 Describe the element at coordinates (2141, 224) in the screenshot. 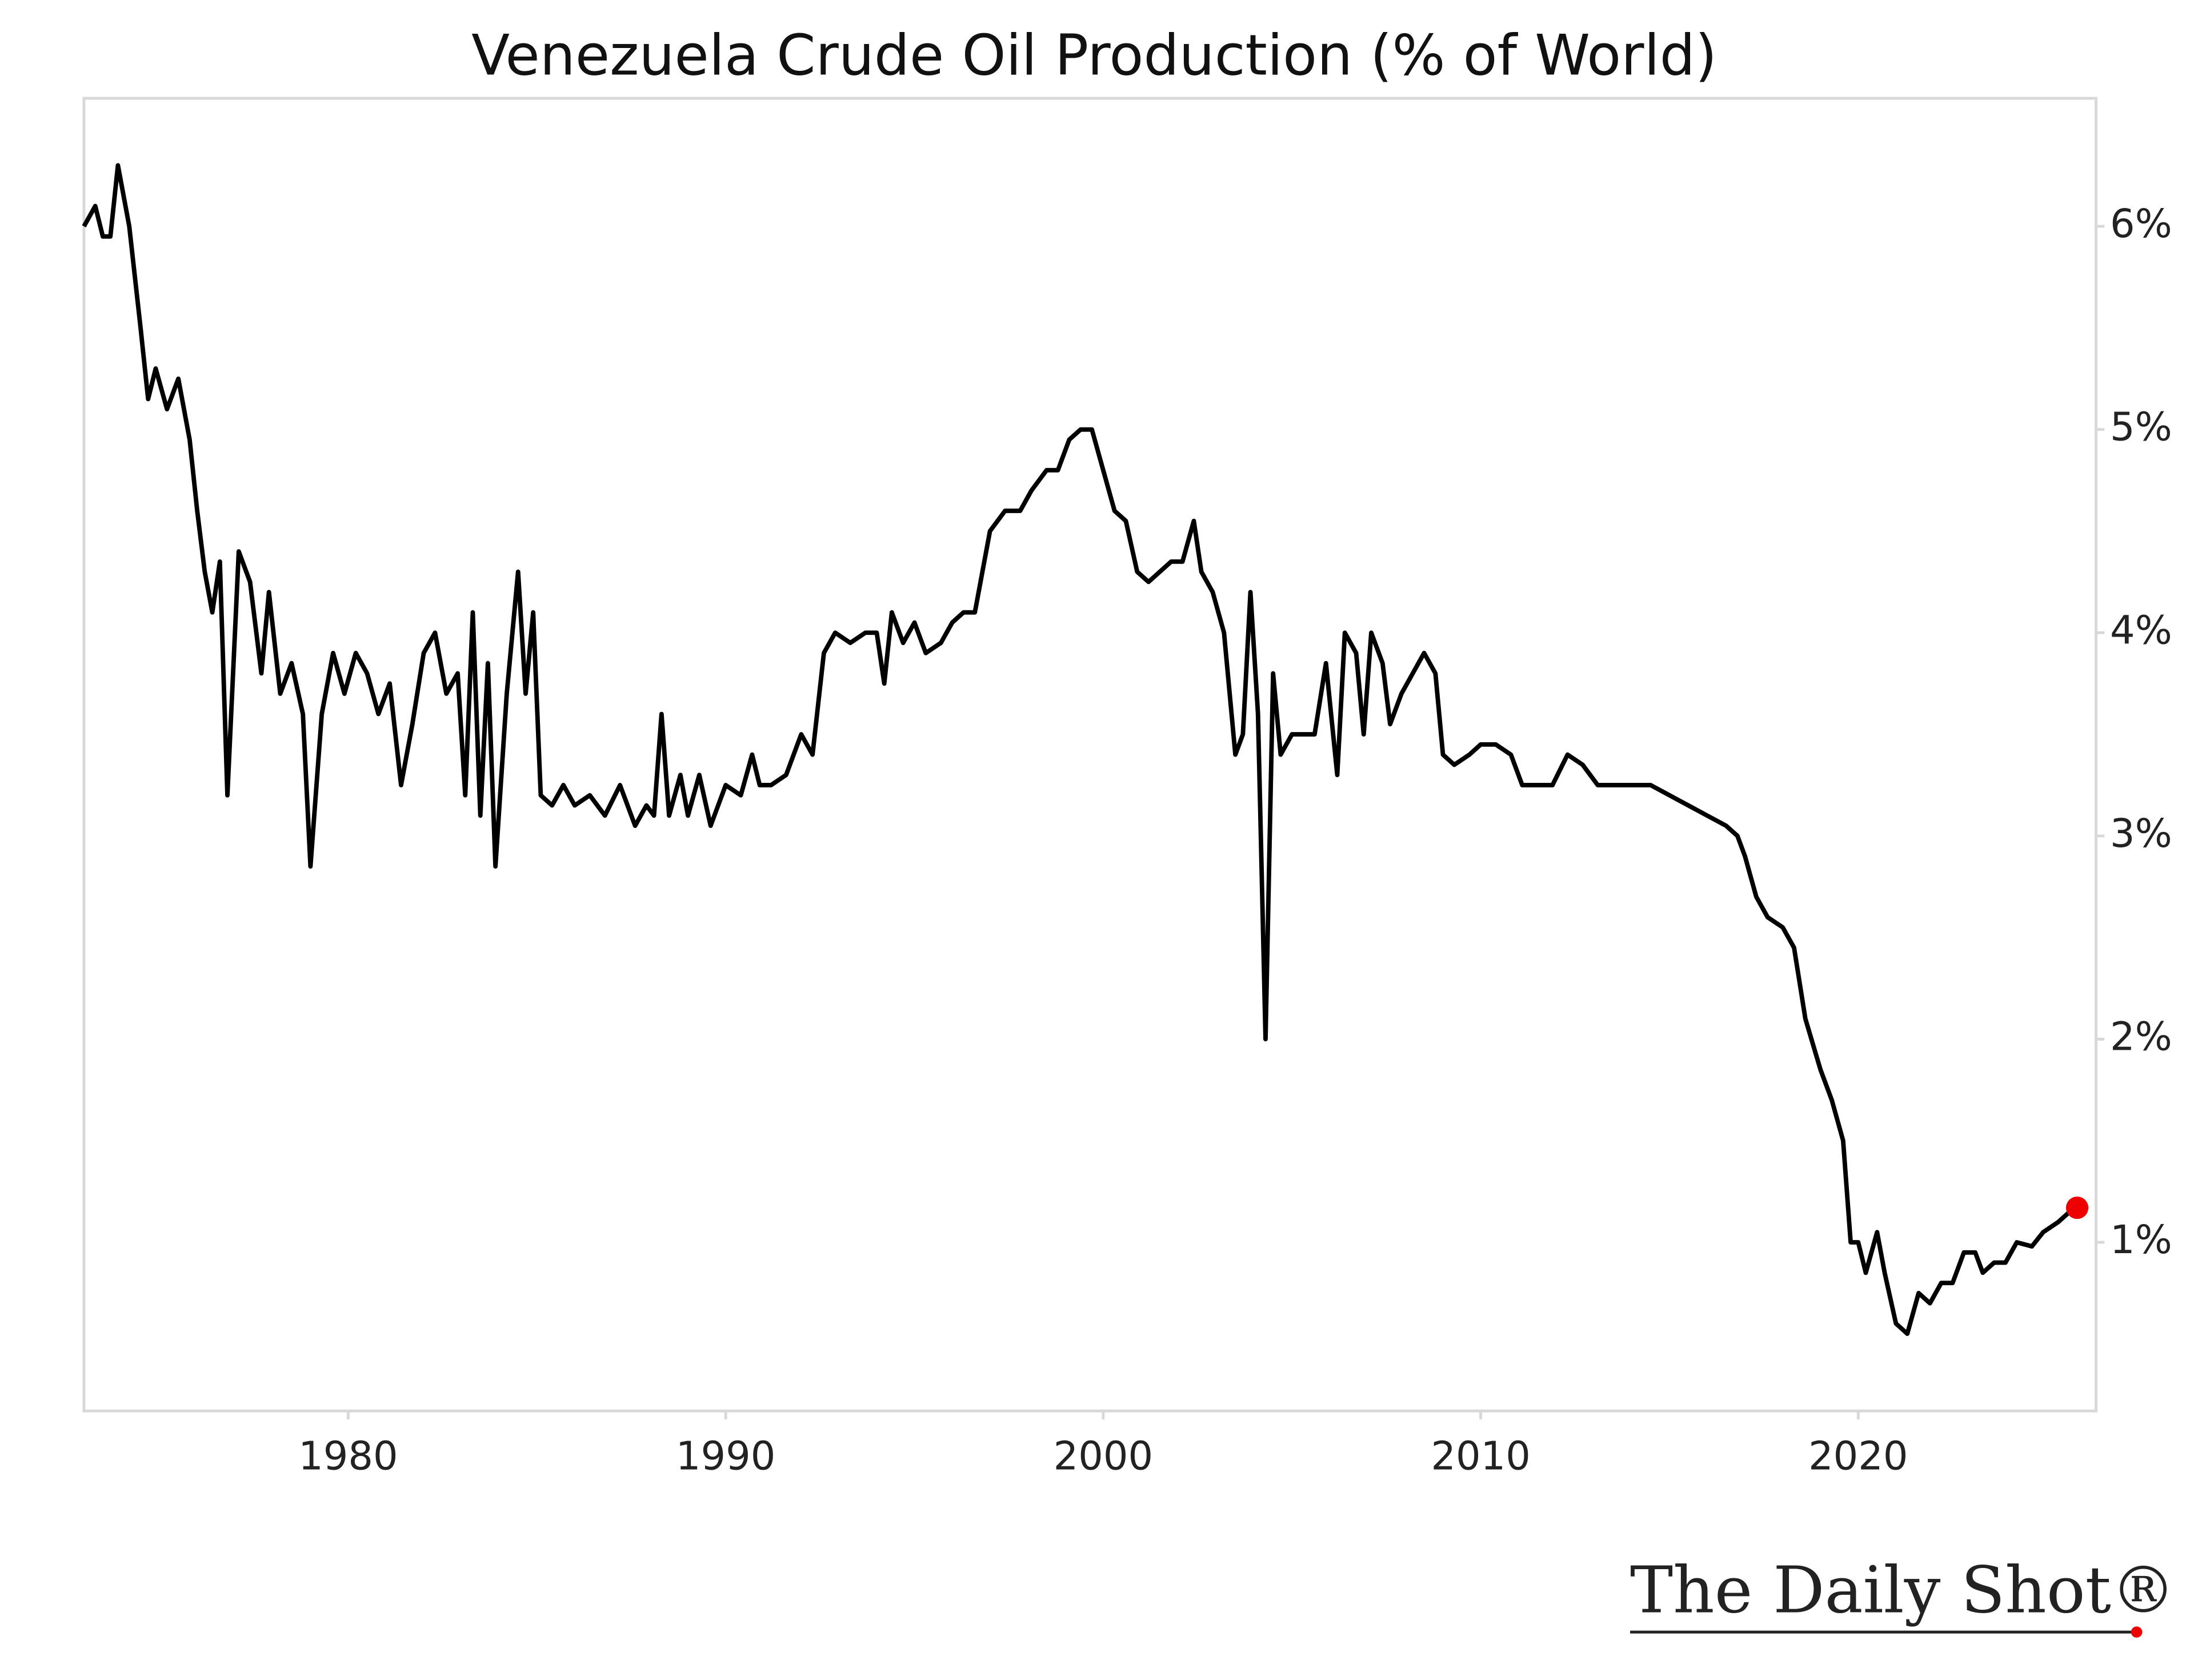

I see `y-tick-label: 6%` at that location.